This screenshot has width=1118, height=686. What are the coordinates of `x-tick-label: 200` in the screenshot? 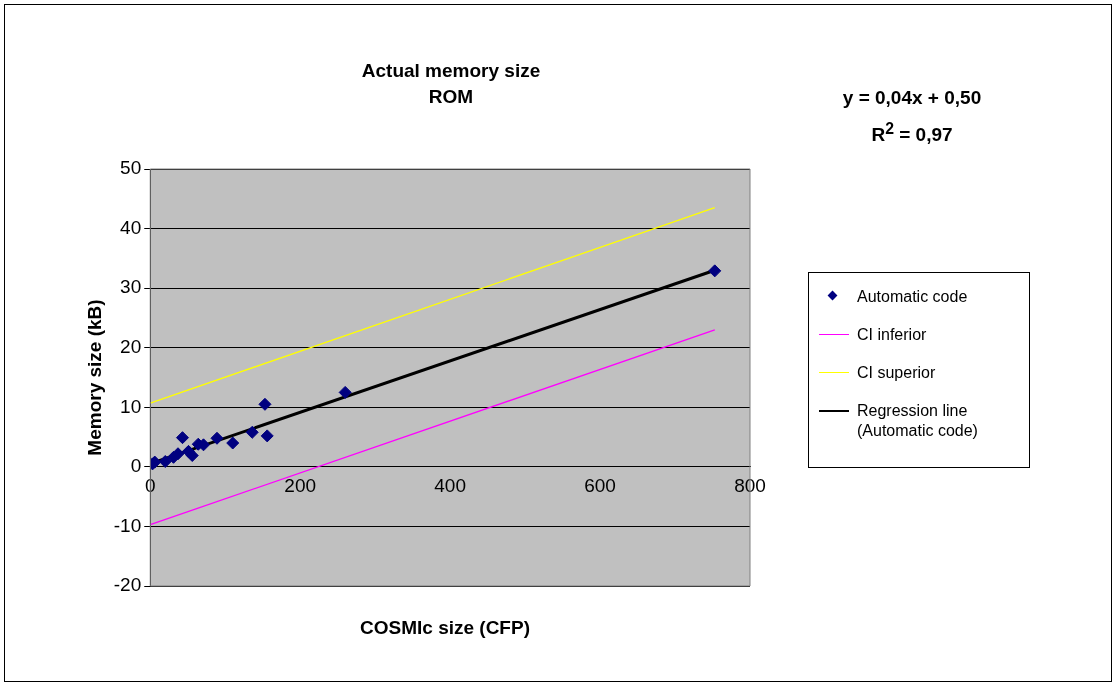 It's located at (300, 486).